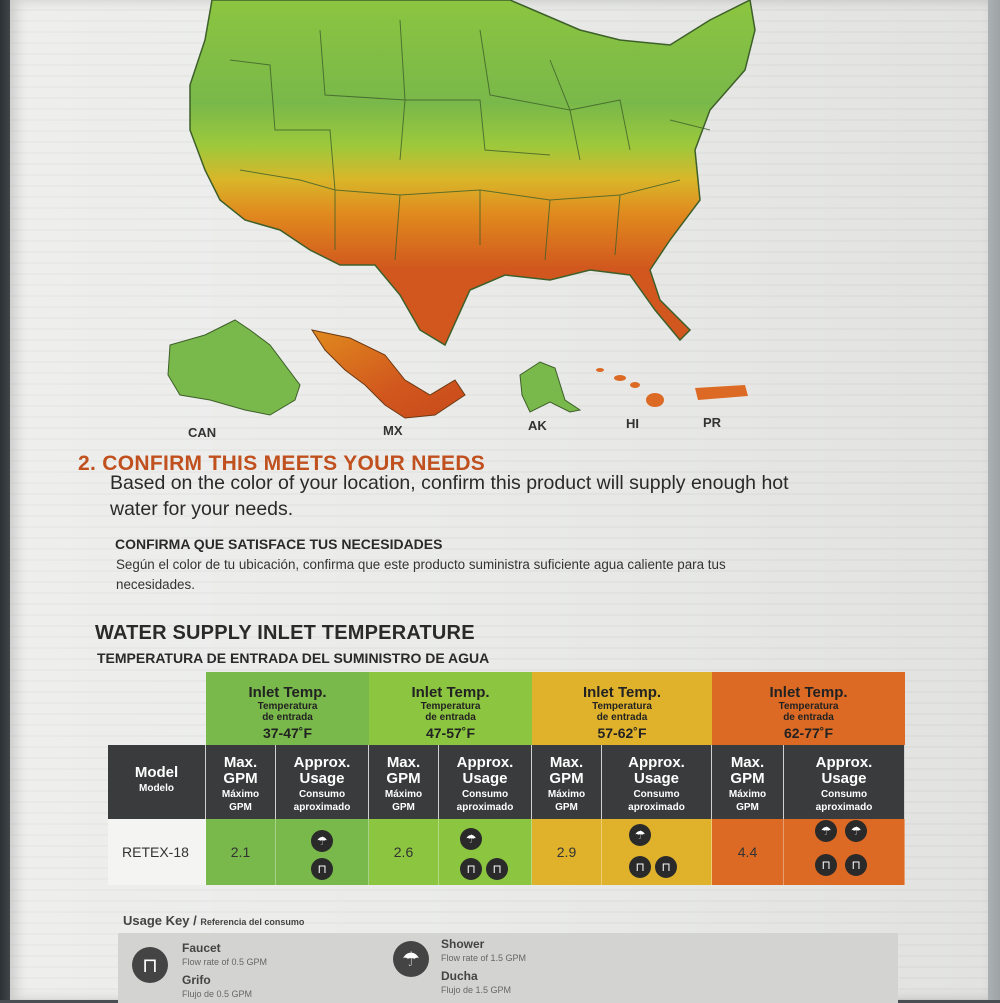  I want to click on model-cell: RETEX-18, so click(157, 852).